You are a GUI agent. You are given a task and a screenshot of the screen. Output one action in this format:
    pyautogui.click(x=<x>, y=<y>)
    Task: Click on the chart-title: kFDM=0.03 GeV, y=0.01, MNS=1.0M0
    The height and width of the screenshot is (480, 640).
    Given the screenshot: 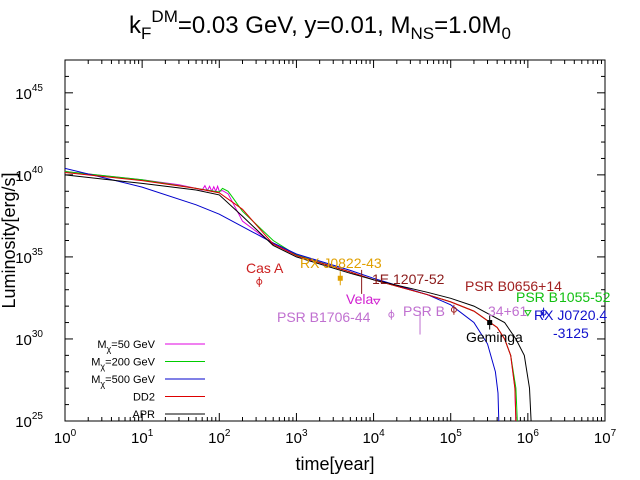 What is the action you would take?
    pyautogui.click(x=320, y=25)
    